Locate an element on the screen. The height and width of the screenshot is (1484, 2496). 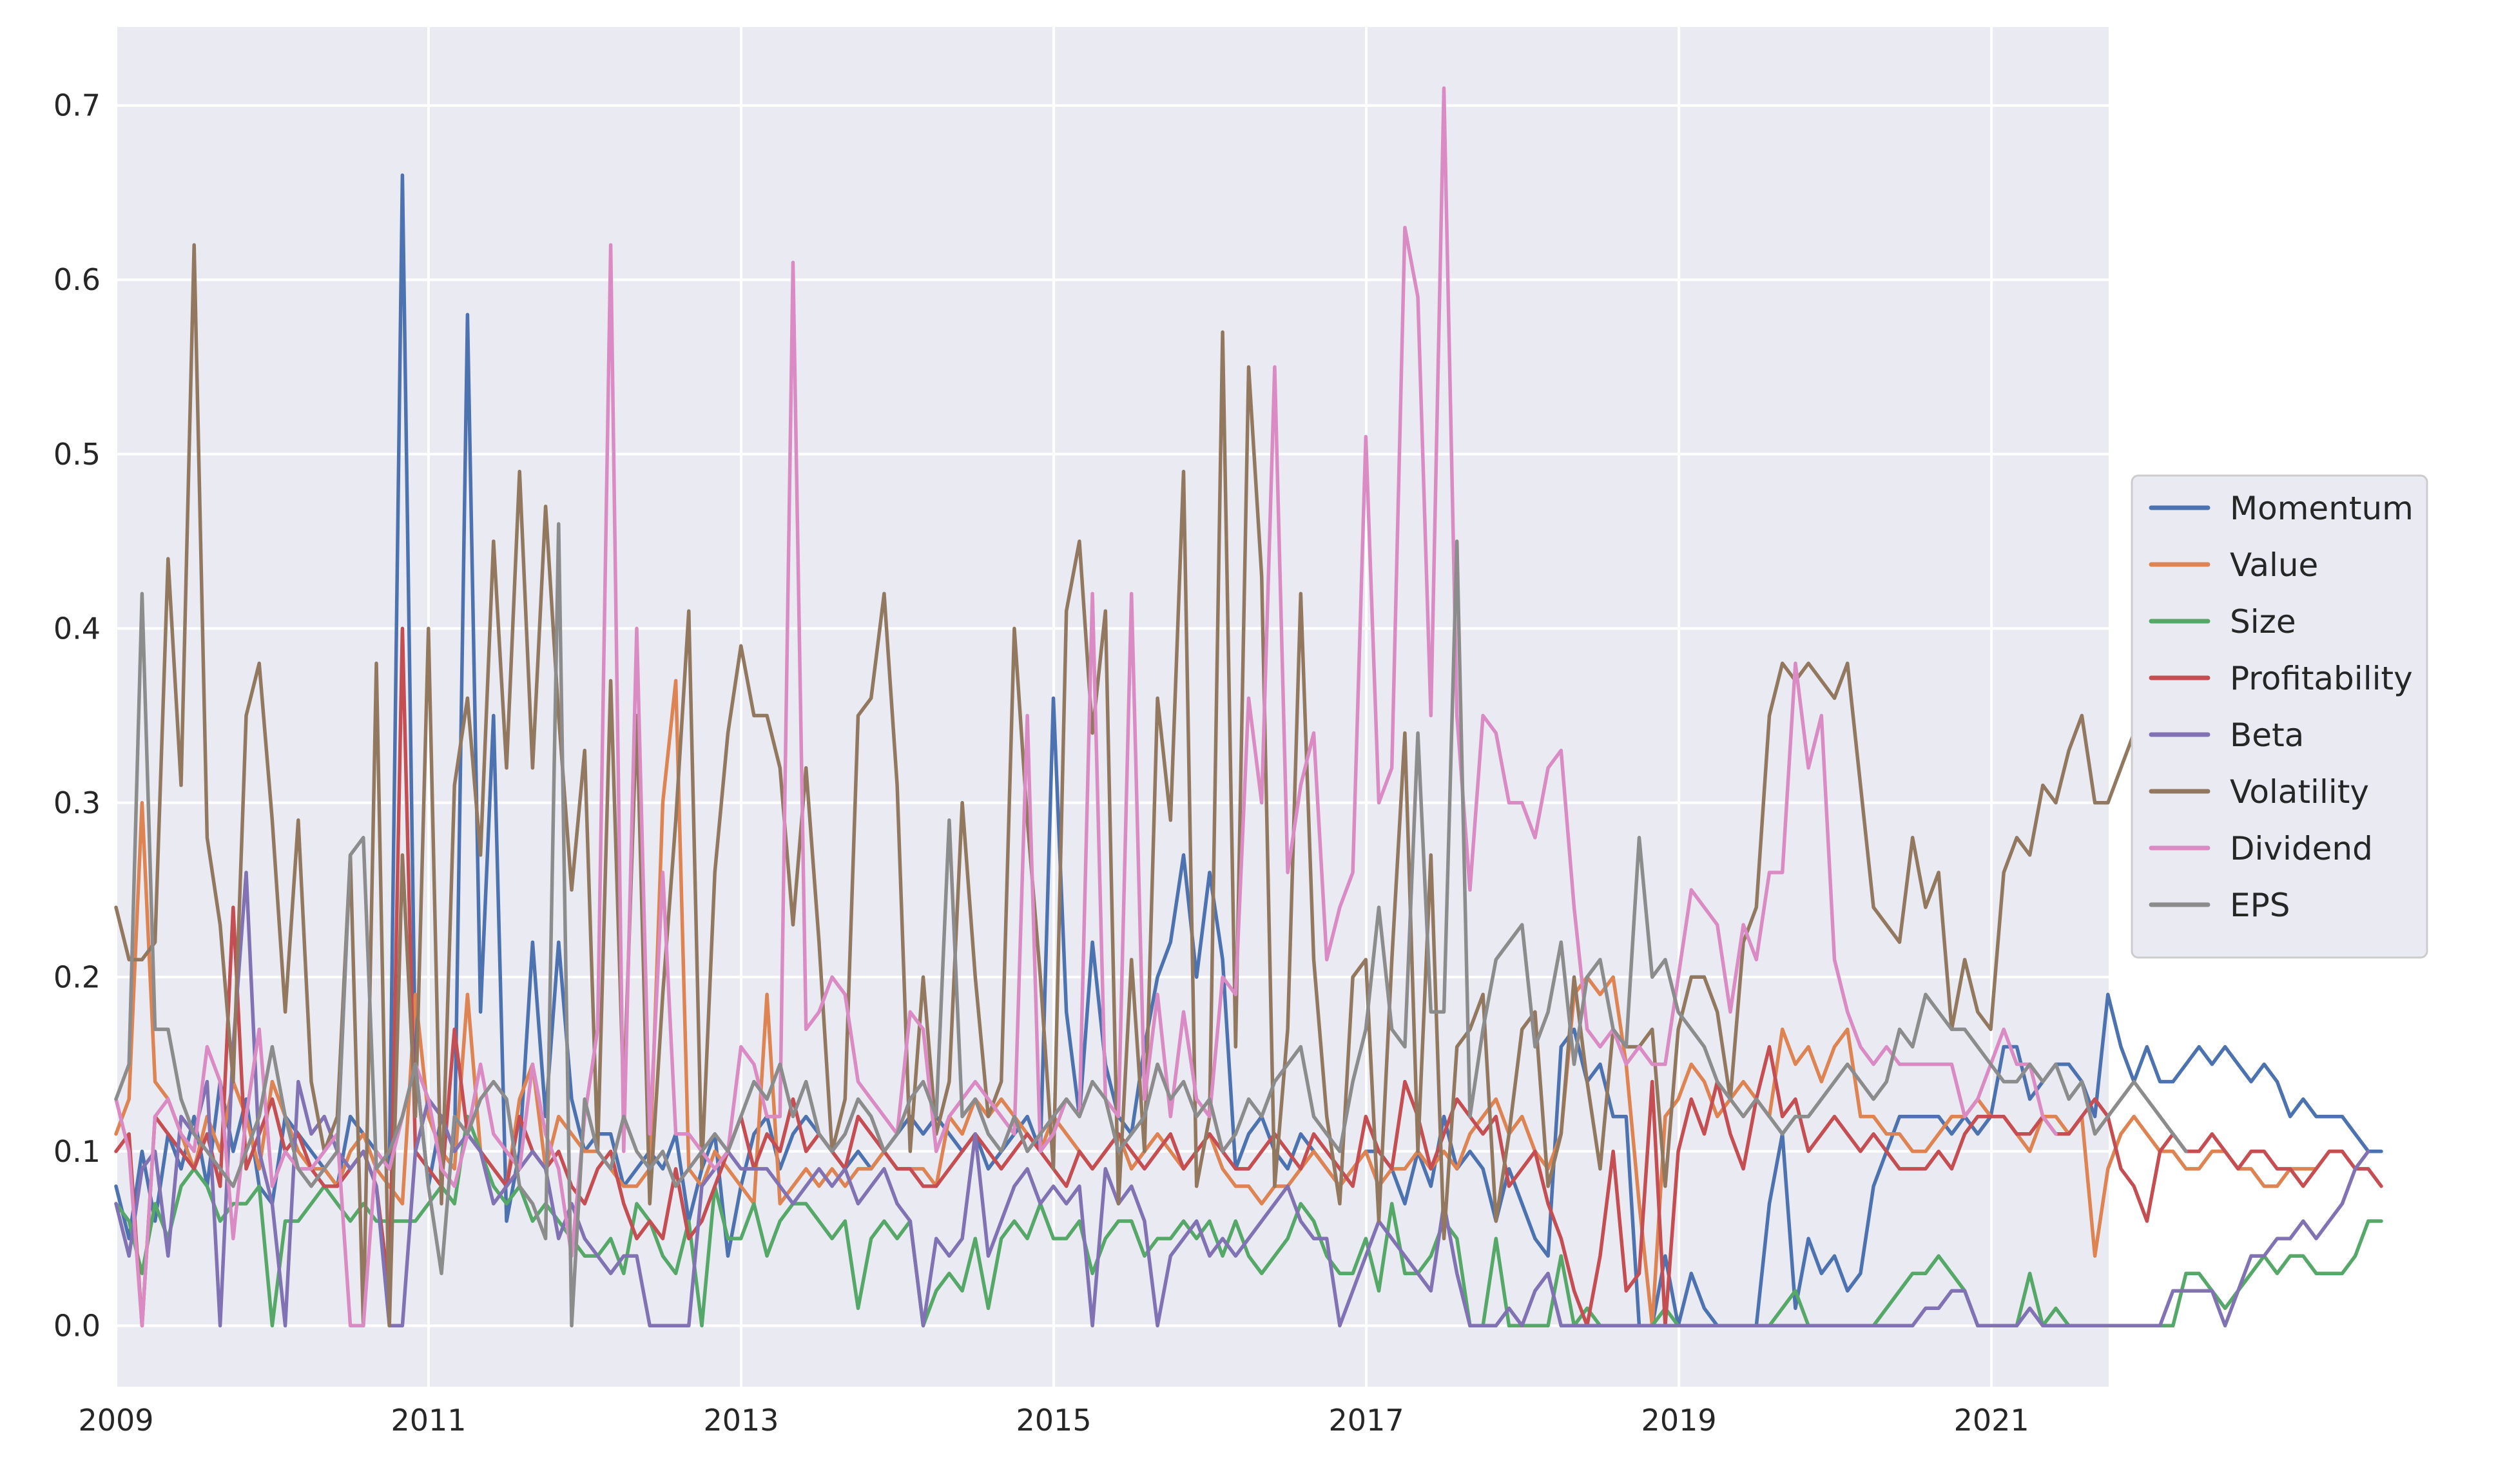
y-tick-label: 0.7 is located at coordinates (77, 105).